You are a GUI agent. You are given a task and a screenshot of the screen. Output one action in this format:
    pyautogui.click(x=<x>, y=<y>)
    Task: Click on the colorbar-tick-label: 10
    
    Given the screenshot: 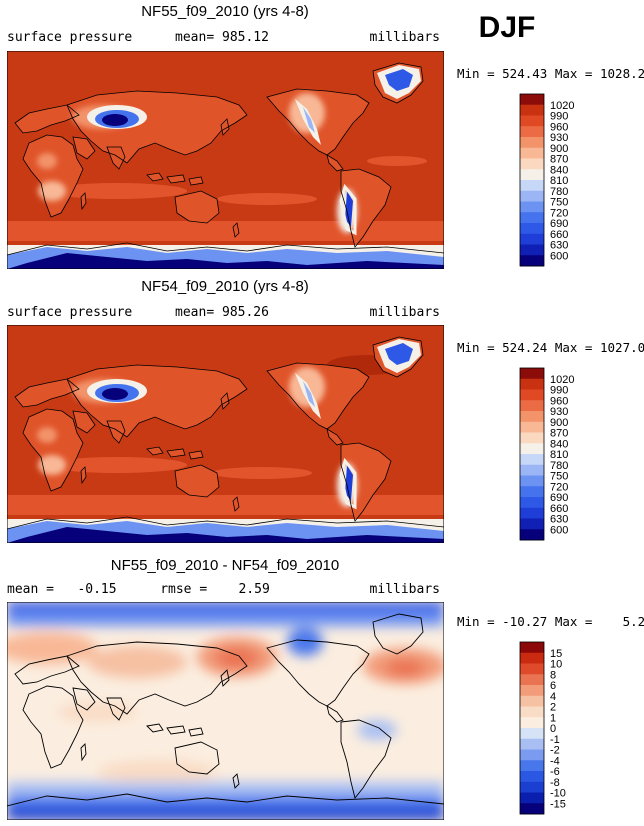 What is the action you would take?
    pyautogui.click(x=556, y=665)
    